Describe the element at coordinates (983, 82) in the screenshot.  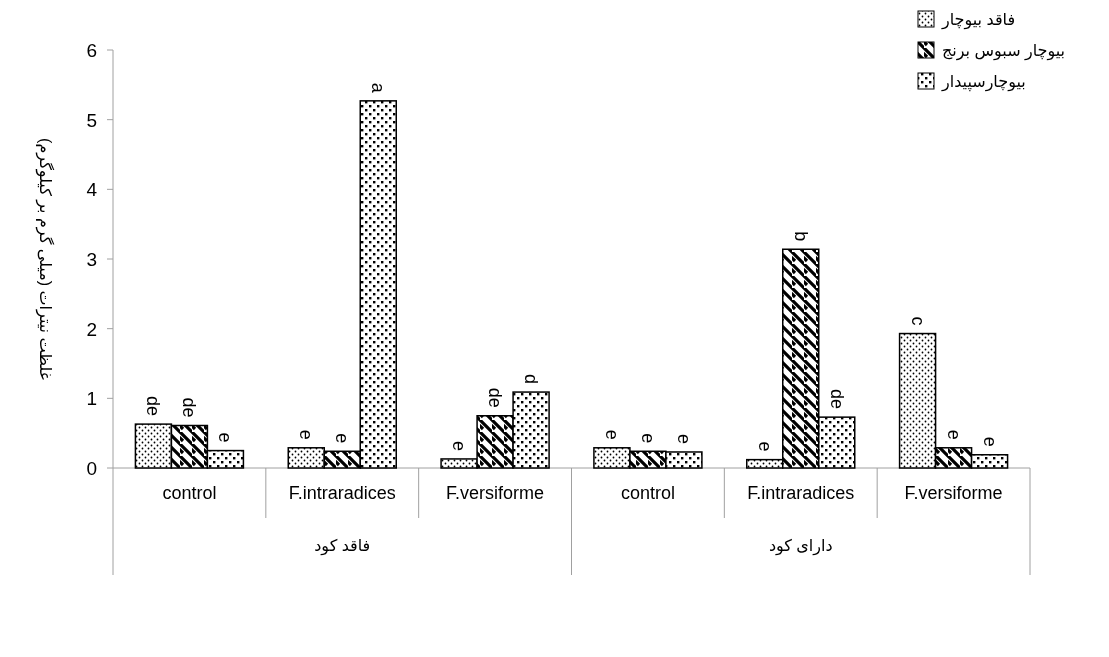
I see `legend-label: بیوچارسپیدار` at that location.